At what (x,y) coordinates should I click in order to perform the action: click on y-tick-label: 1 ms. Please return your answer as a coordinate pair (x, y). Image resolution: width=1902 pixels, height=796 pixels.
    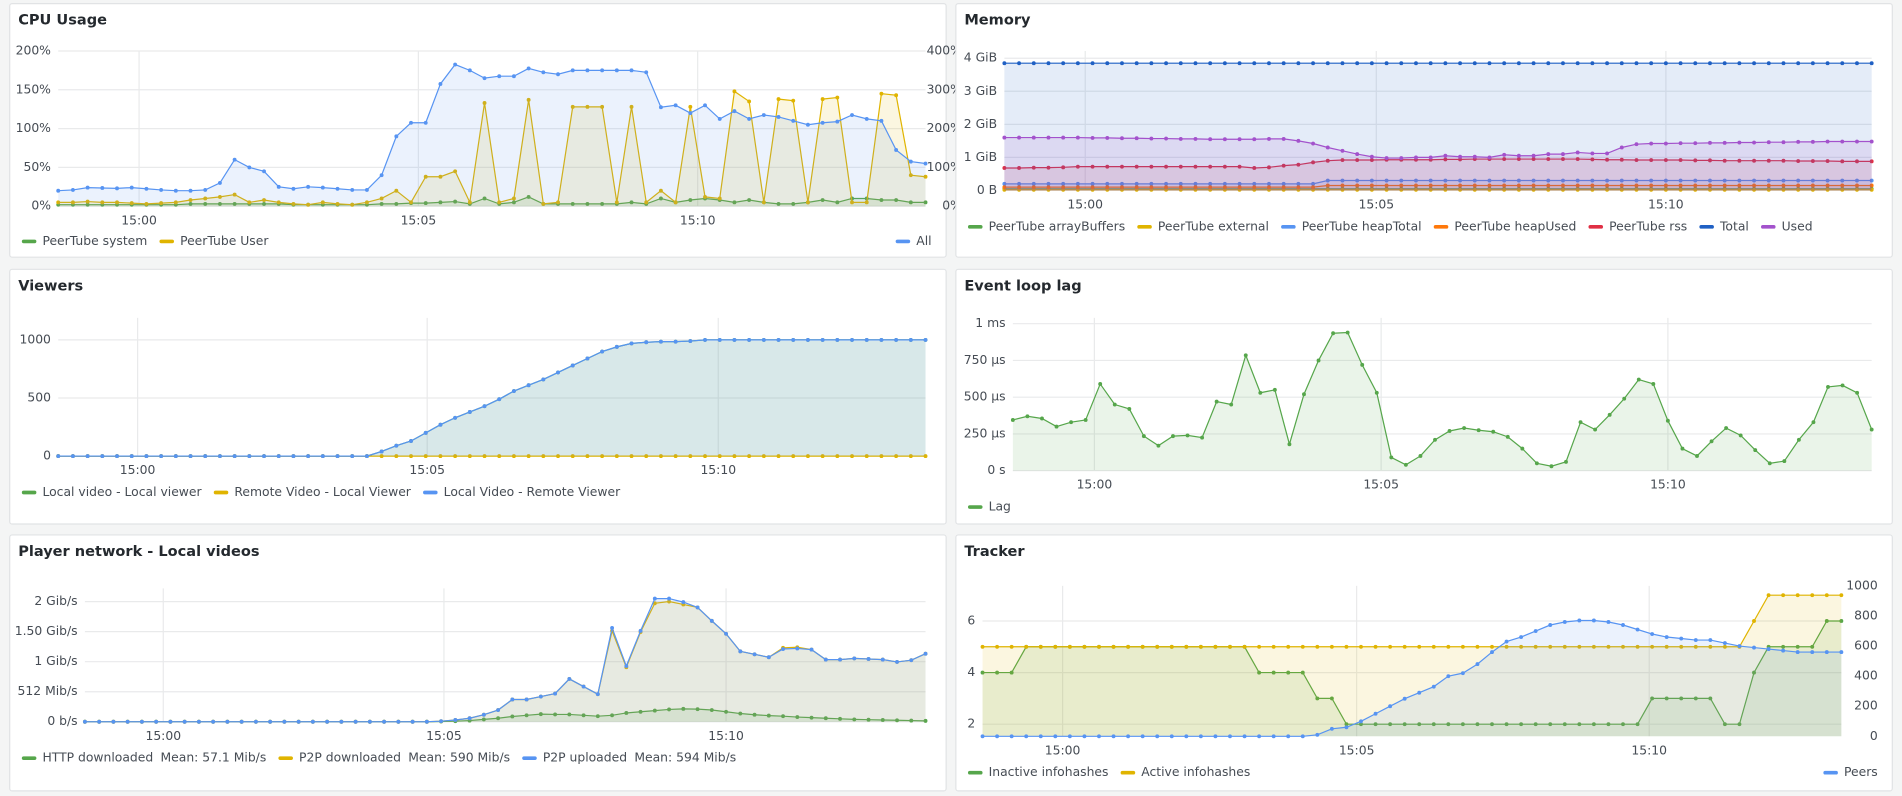
    Looking at the image, I should click on (990, 323).